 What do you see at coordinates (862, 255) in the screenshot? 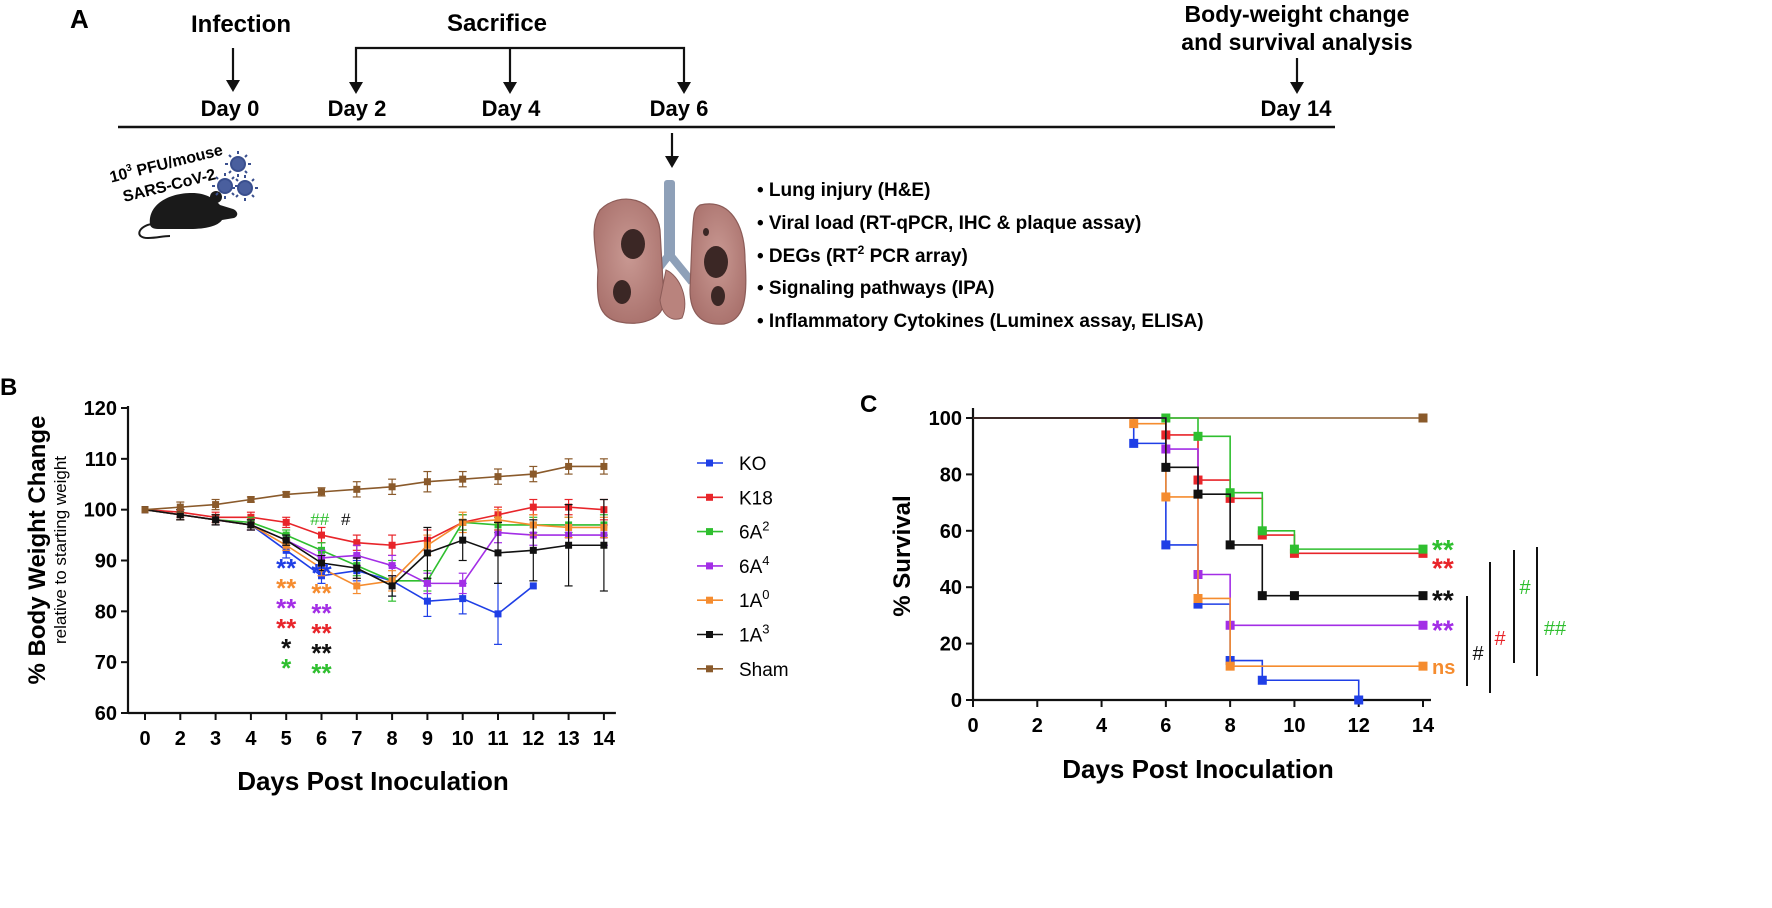
I see `analysis-item: • DEGs (RT2 PCR array)` at bounding box center [862, 255].